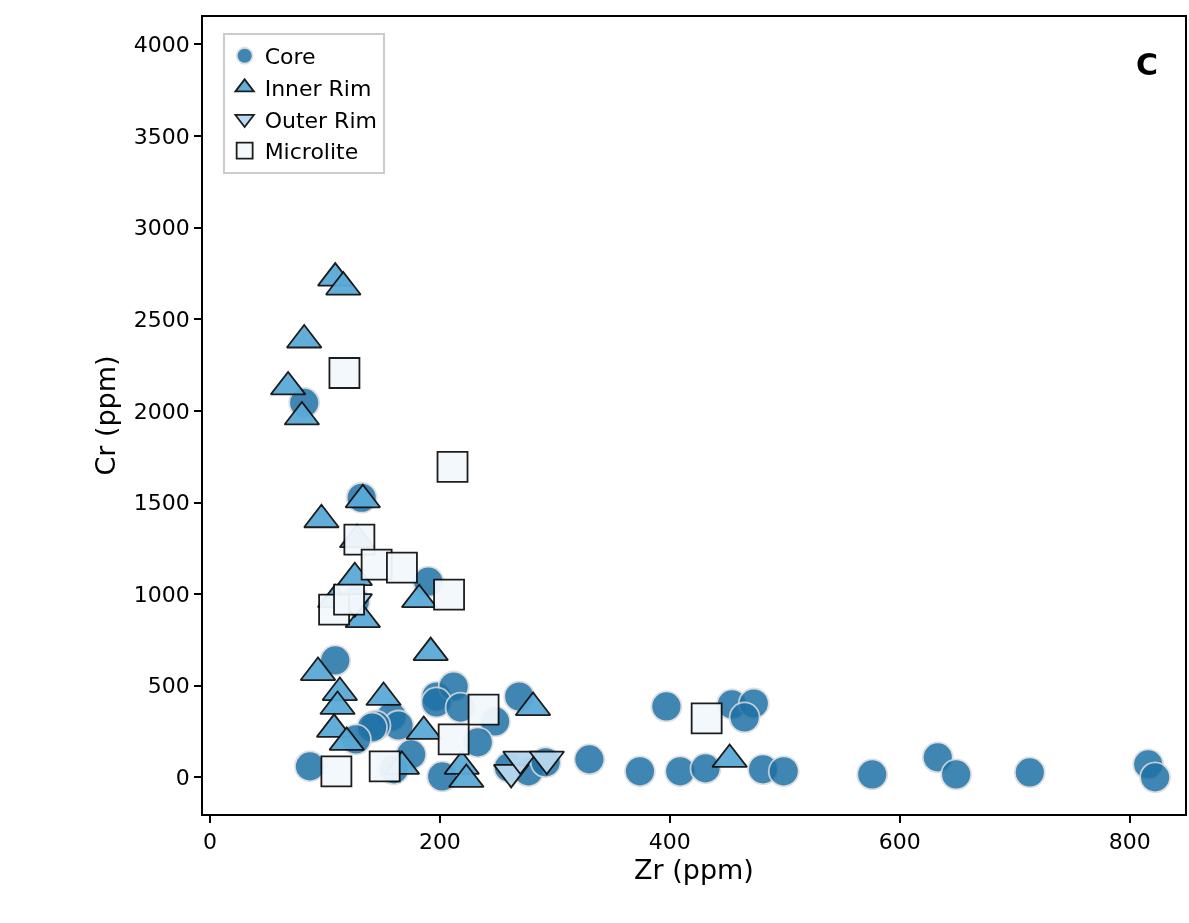 Image resolution: width=1189 pixels, height=923 pixels. What do you see at coordinates (1129, 842) in the screenshot?
I see `x-tick-label: 800` at bounding box center [1129, 842].